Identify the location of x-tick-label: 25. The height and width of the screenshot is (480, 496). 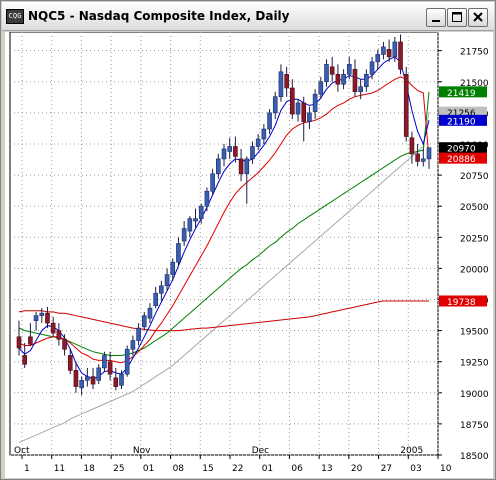
(118, 469).